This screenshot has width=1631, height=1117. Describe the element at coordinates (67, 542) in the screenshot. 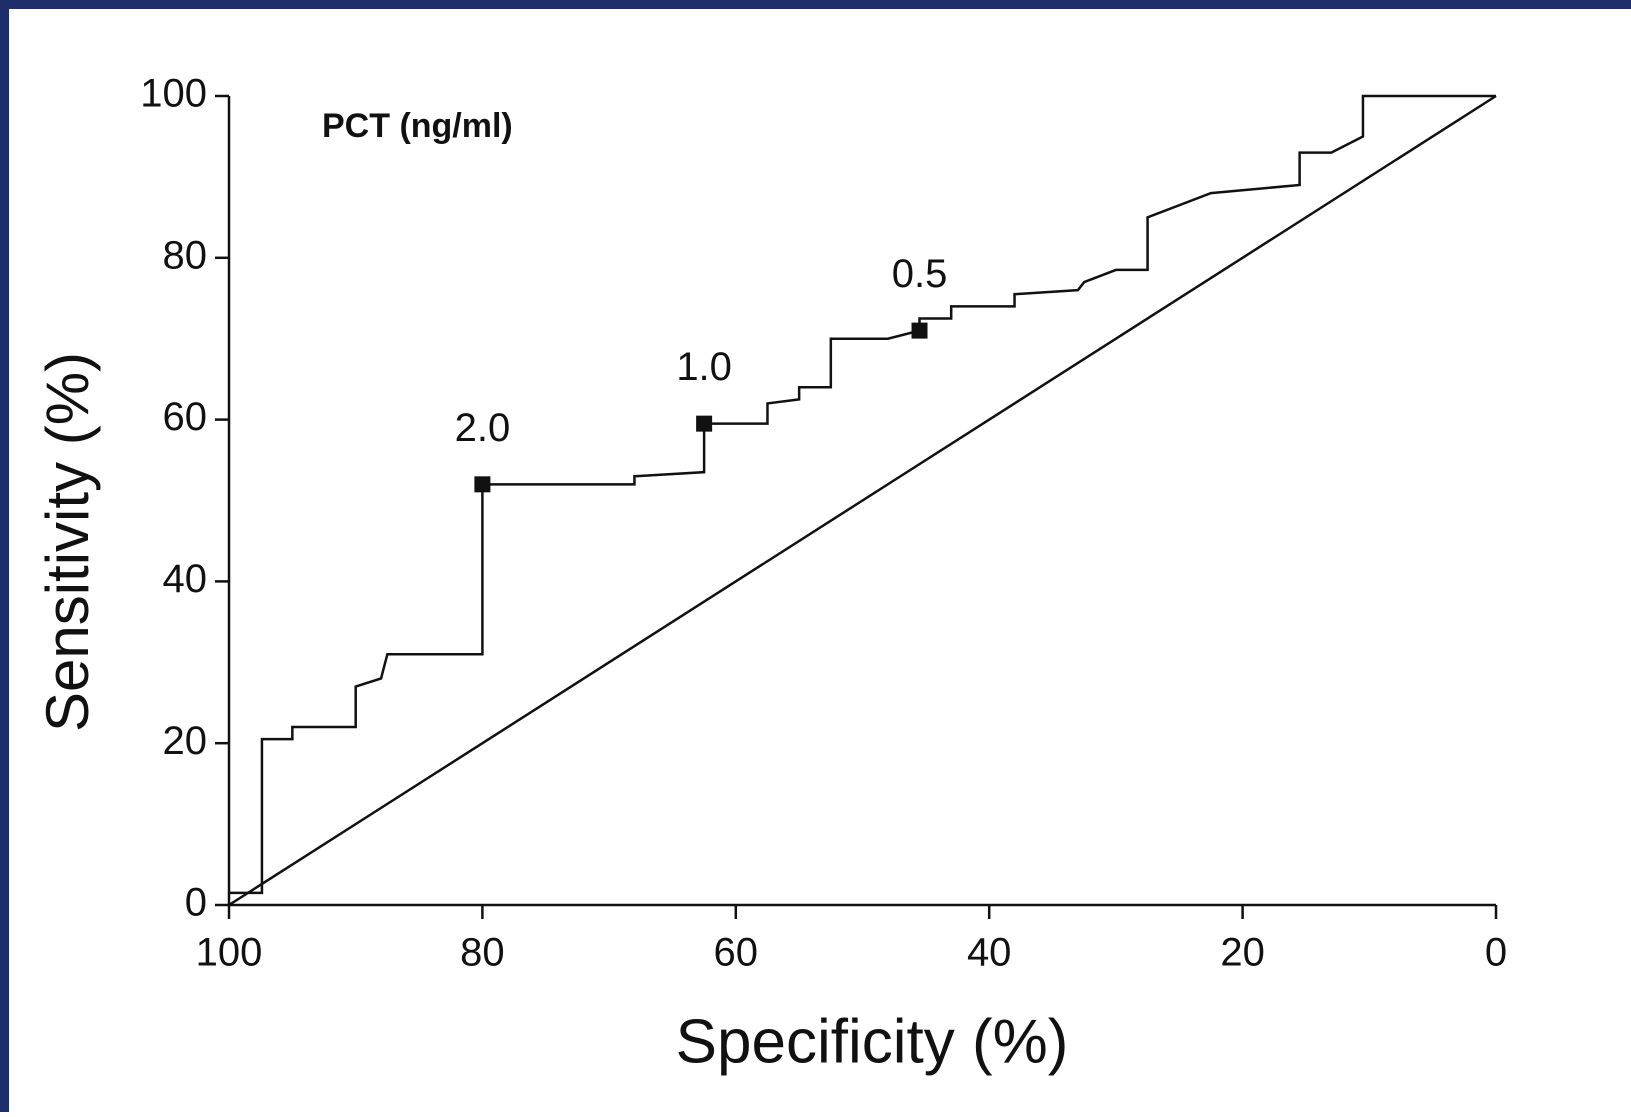

I see `y-axis-label: Sensitivity (%)` at that location.